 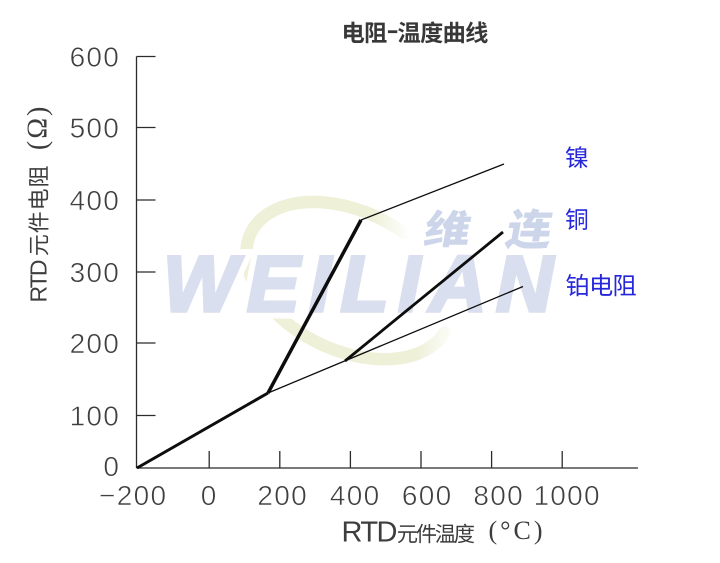 What do you see at coordinates (498, 495) in the screenshot?
I see `svg-text: 800` at bounding box center [498, 495].